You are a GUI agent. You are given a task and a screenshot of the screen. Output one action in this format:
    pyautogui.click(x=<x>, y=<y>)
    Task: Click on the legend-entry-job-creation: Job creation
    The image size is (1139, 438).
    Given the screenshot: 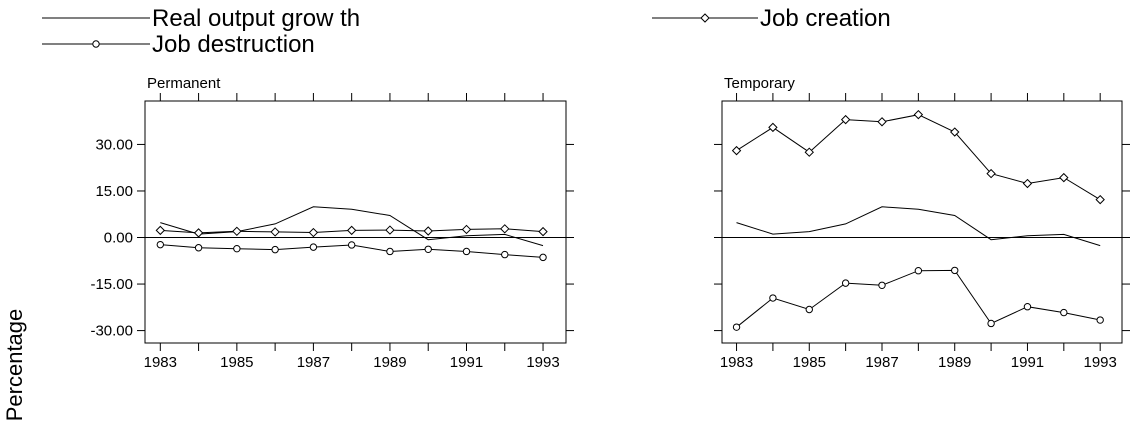 What is the action you would take?
    pyautogui.click(x=771, y=18)
    